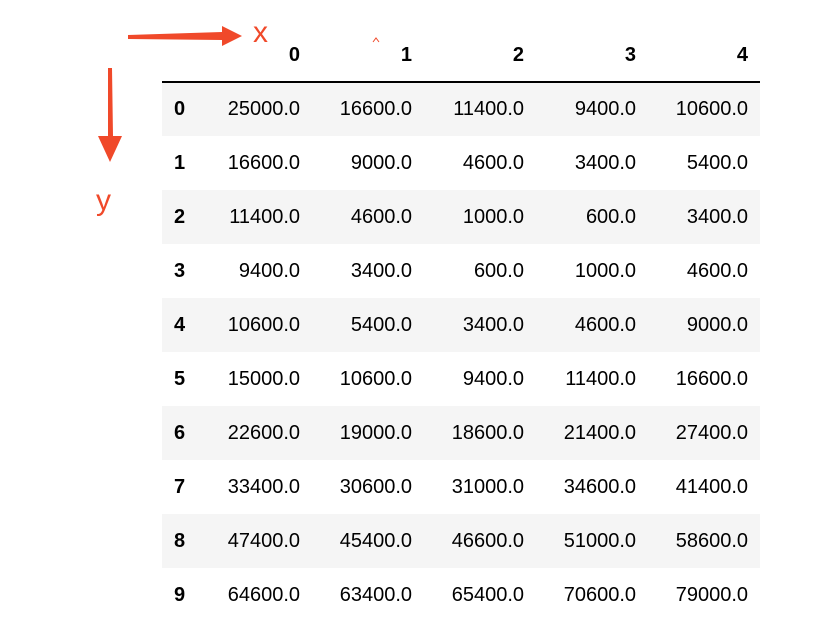 The image size is (834, 634). Describe the element at coordinates (711, 432) in the screenshot. I see `table-cell: 27400.0` at that location.